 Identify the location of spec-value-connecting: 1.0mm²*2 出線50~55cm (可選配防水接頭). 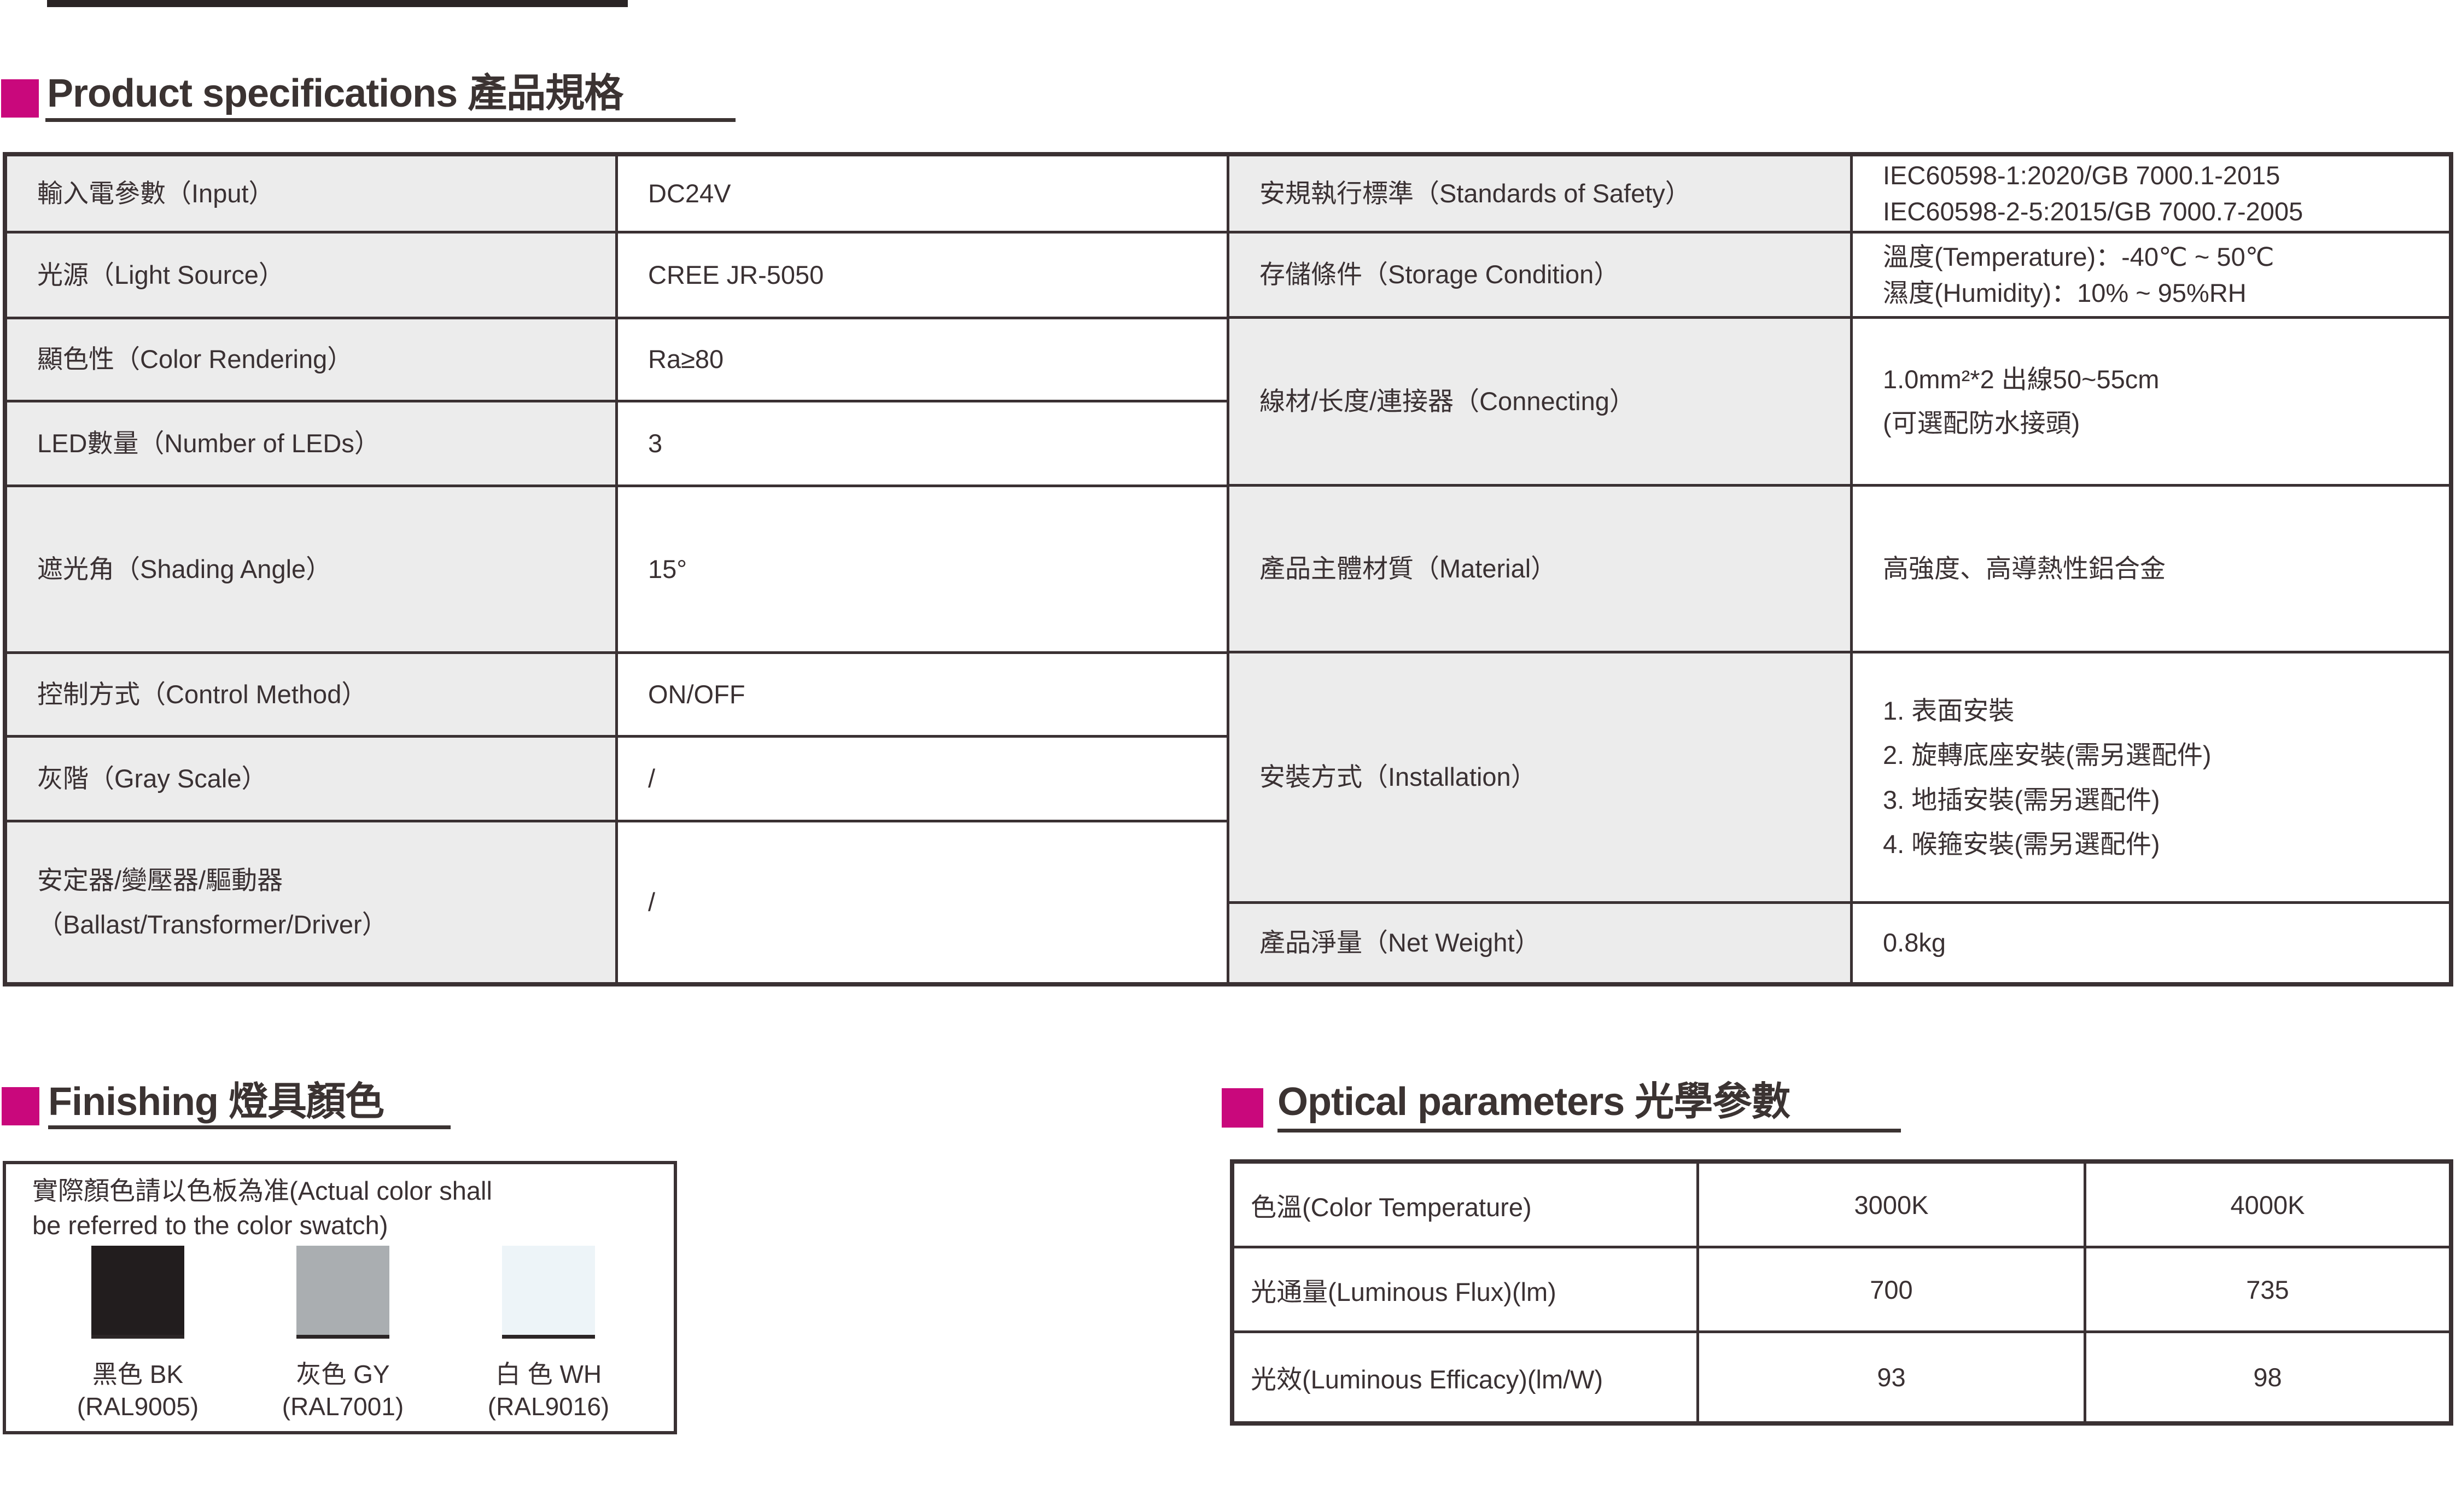
(2151, 402).